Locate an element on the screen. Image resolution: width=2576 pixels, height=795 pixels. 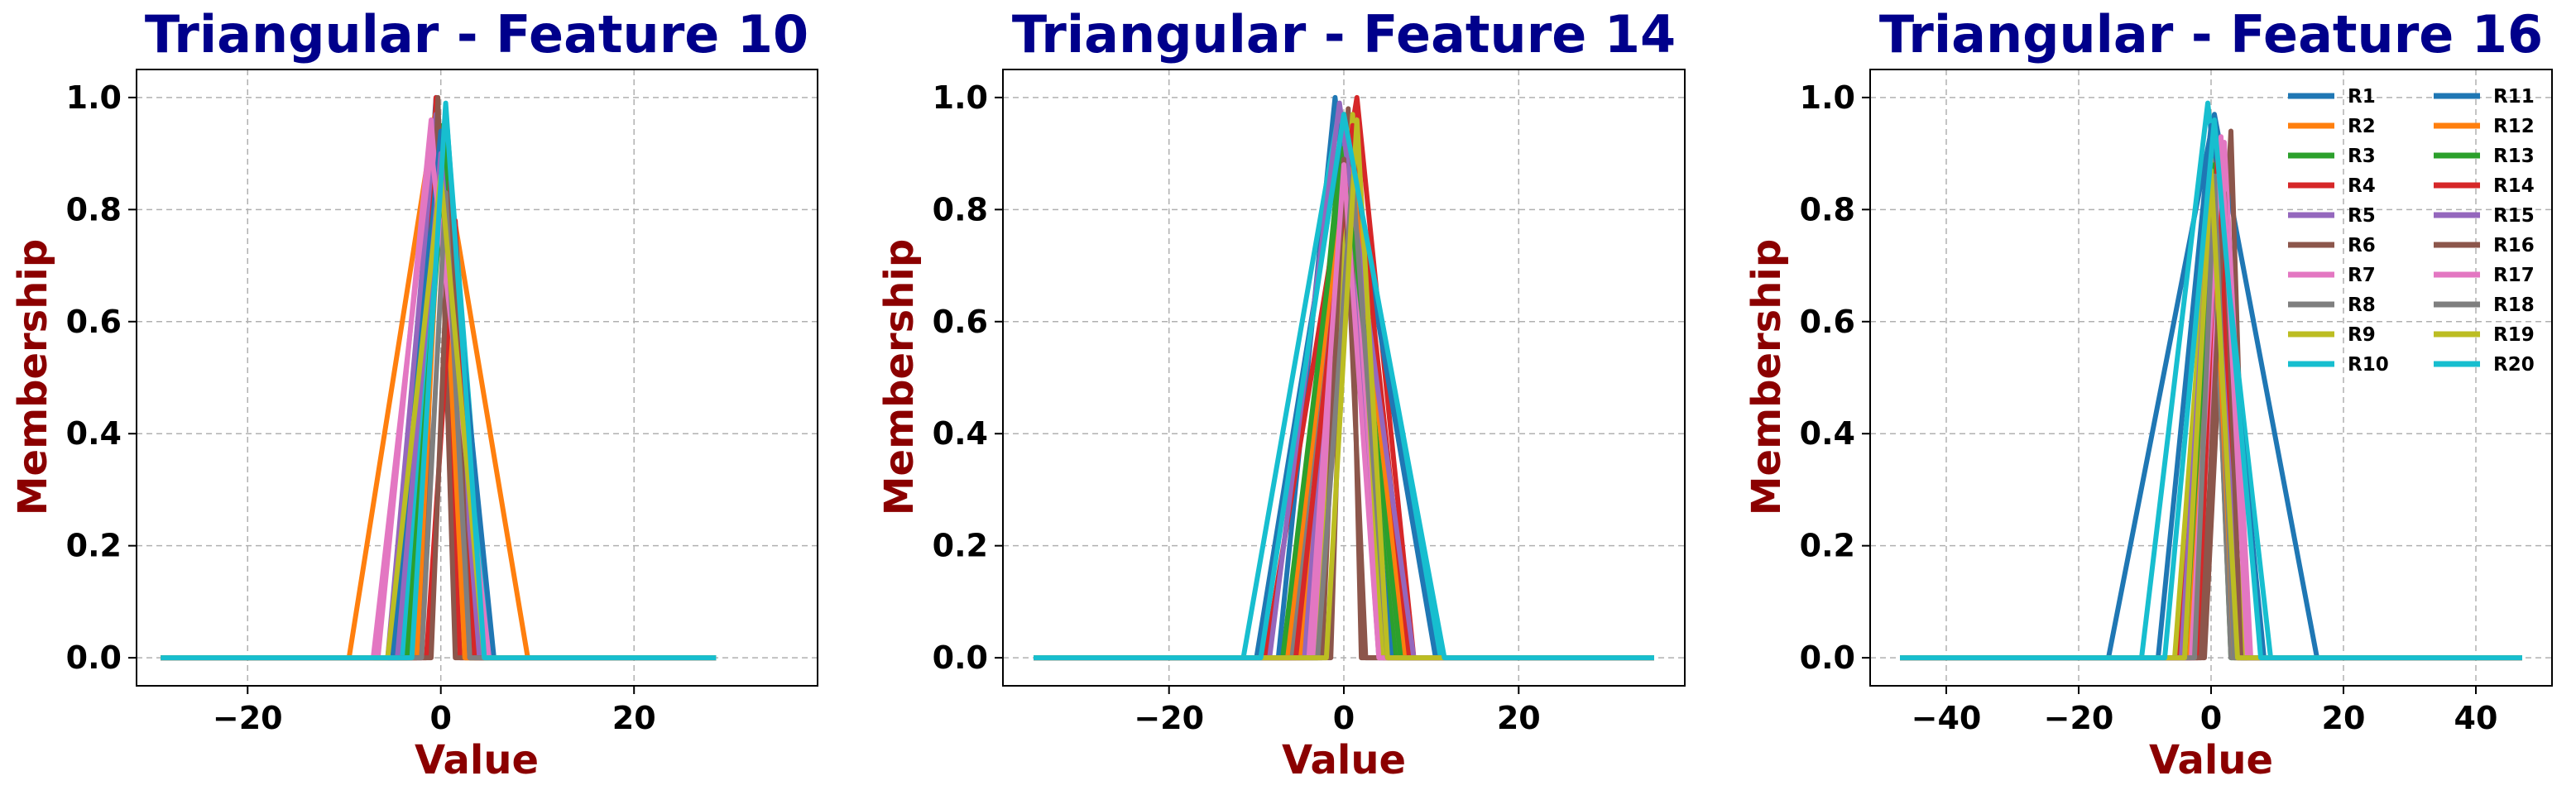
legend-label-r6: R6 is located at coordinates (2362, 245).